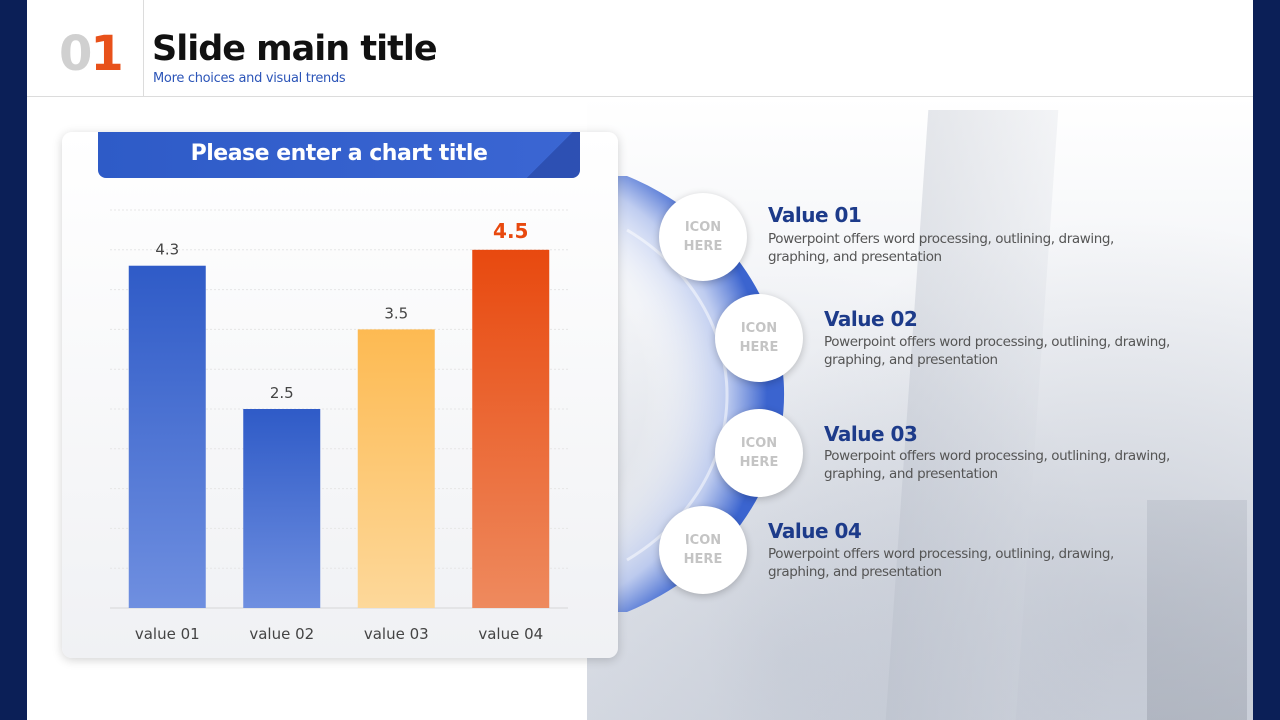 This screenshot has width=1280, height=720. I want to click on chart-title: Please enter a chart title, so click(339, 153).